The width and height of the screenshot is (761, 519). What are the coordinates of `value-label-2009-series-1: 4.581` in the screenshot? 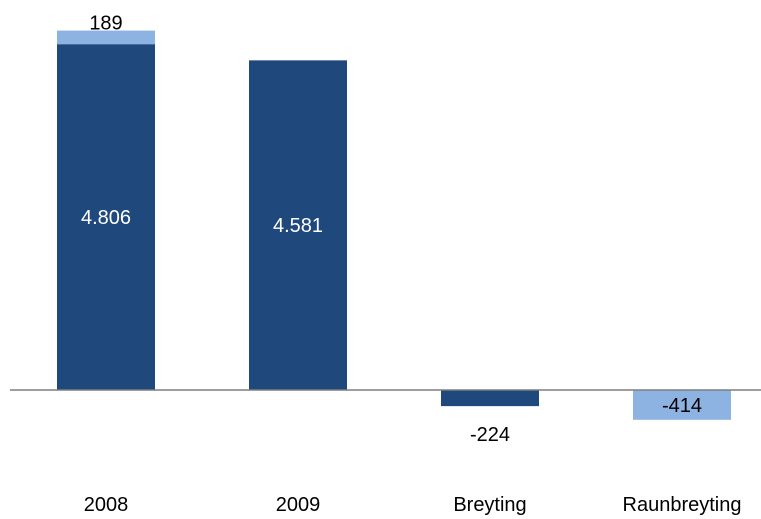 It's located at (298, 226).